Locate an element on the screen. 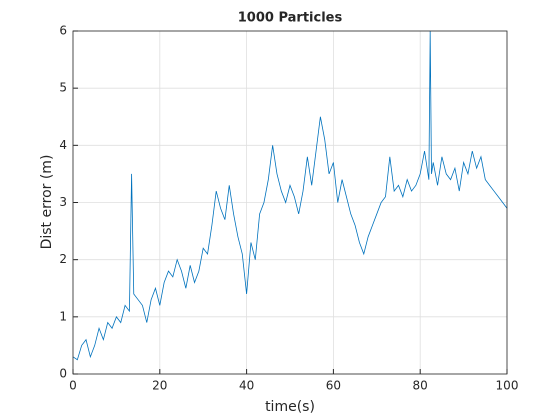 This screenshot has width=560, height=420. chart-title: 1000 Particles is located at coordinates (290, 18).